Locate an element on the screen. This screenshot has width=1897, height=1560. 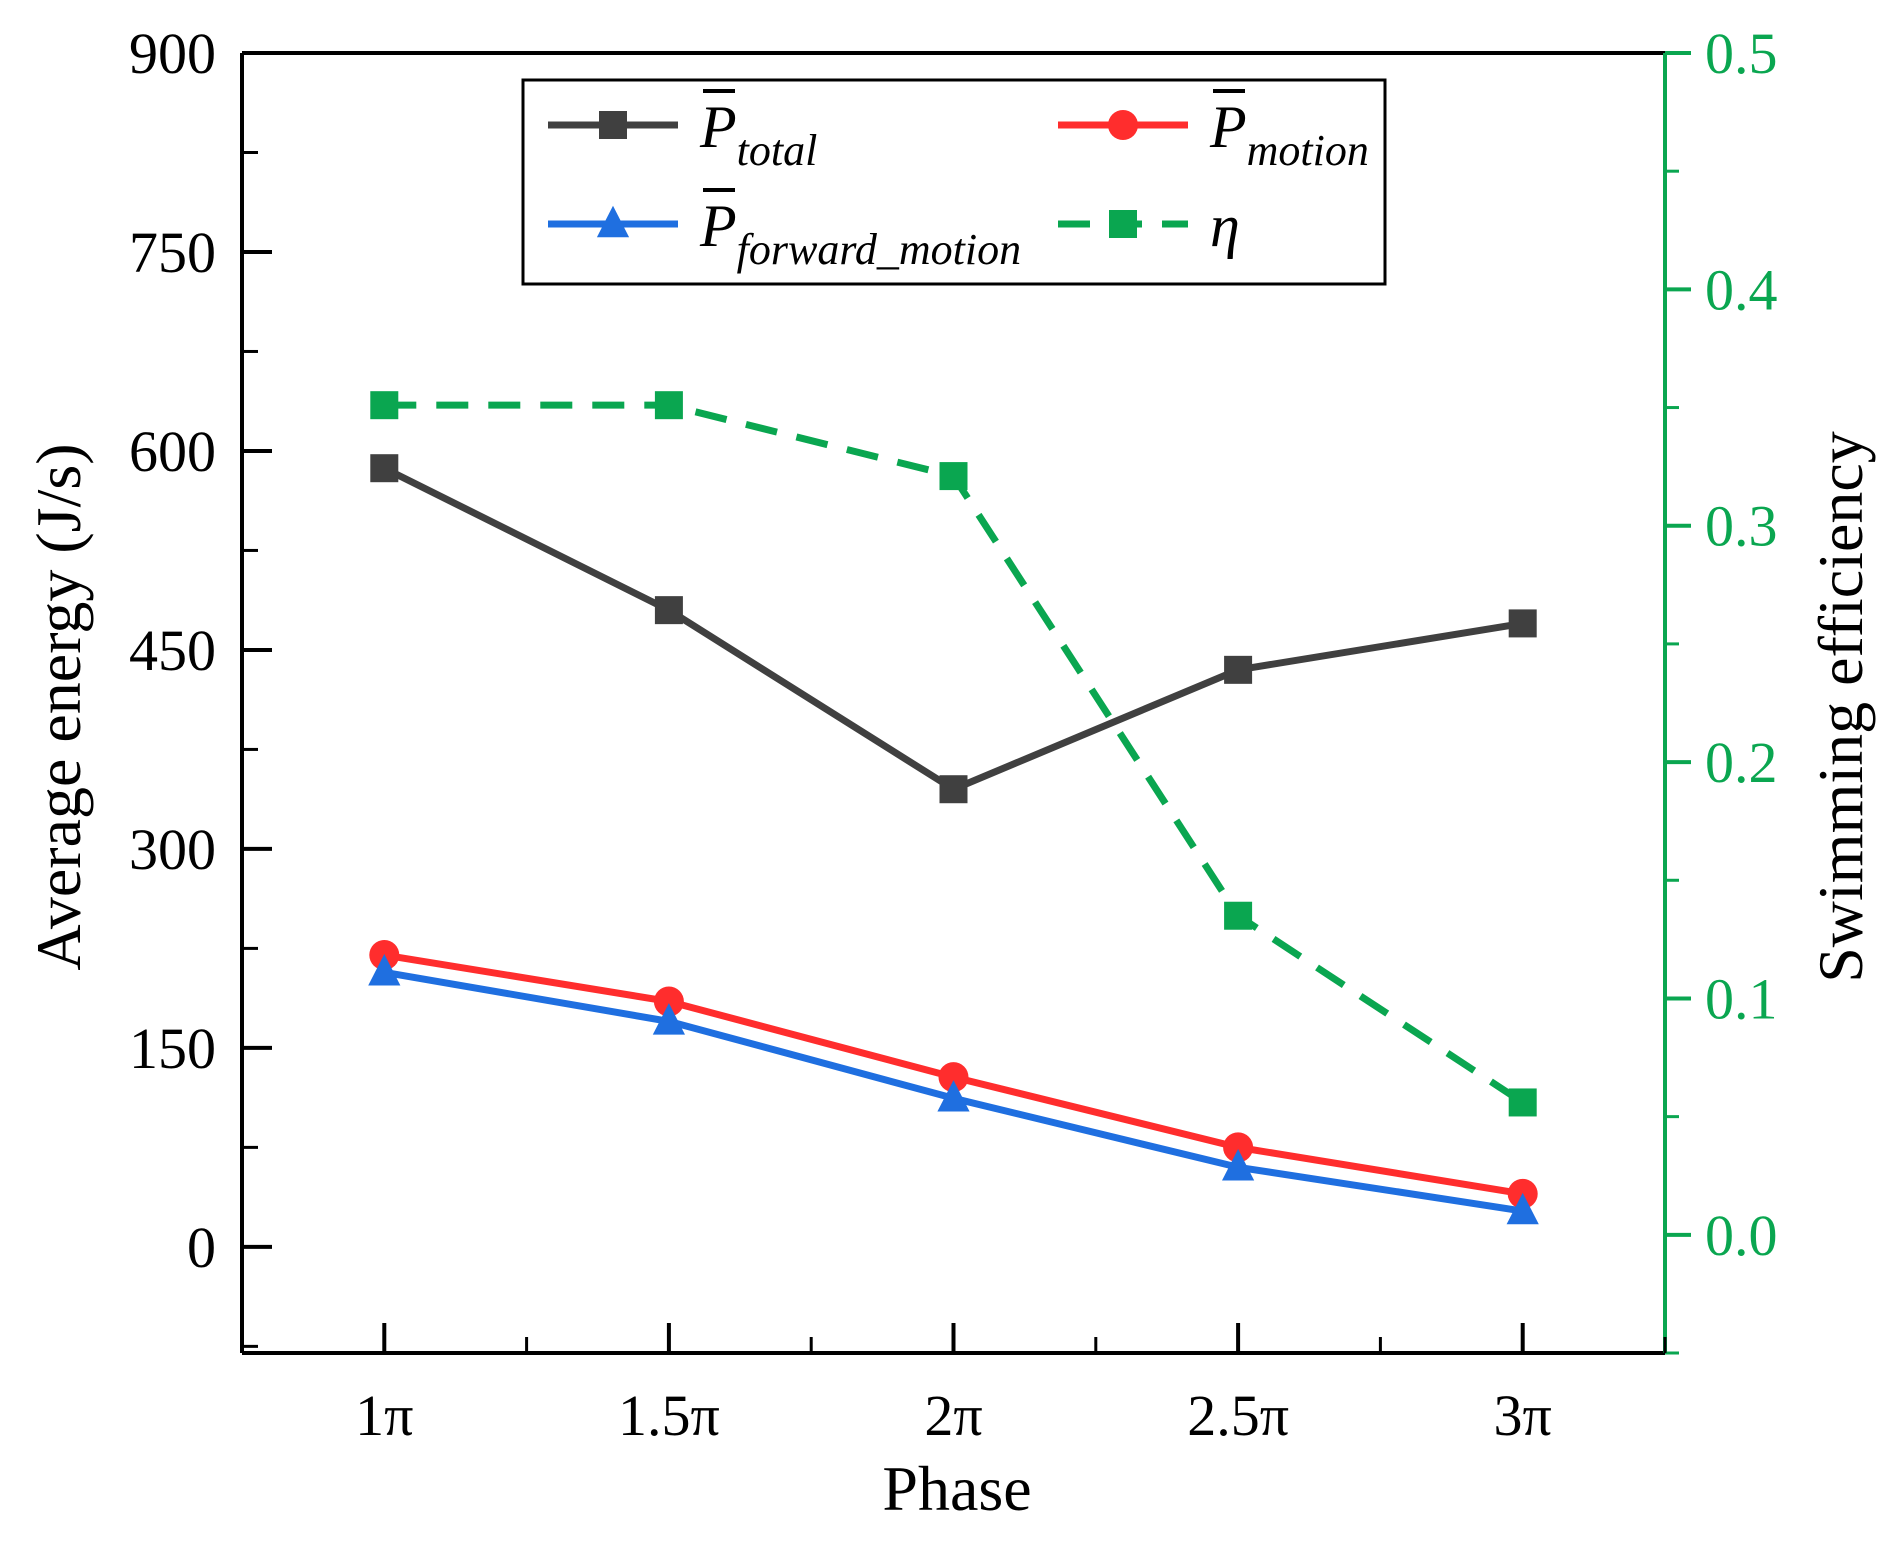
x-tick-label: 2π is located at coordinates (953, 1415).